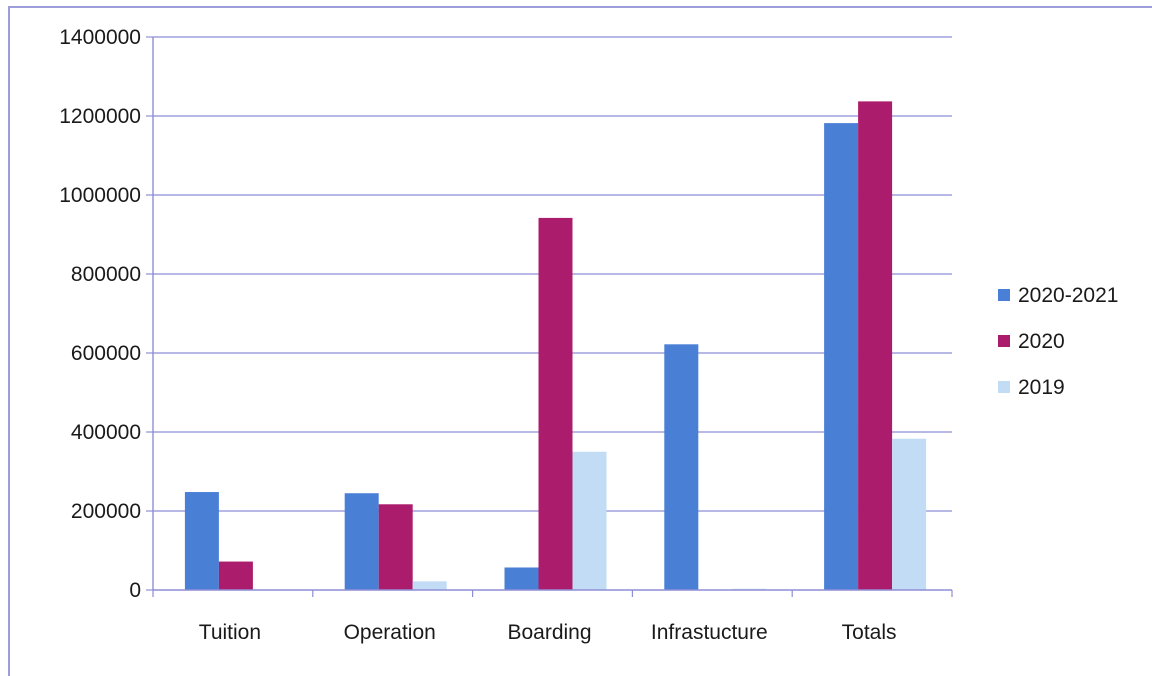  What do you see at coordinates (521, 578) in the screenshot?
I see `bar-2020-2021-Boarding` at bounding box center [521, 578].